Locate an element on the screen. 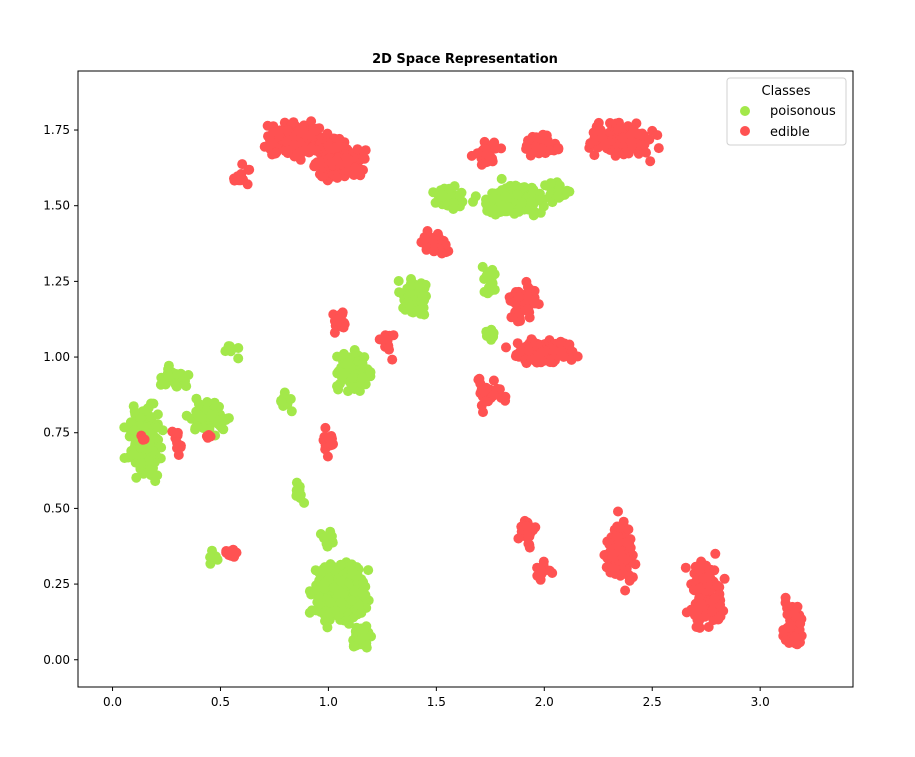 This screenshot has width=915, height=757. y-tick-label: 1.50 is located at coordinates (56, 206).